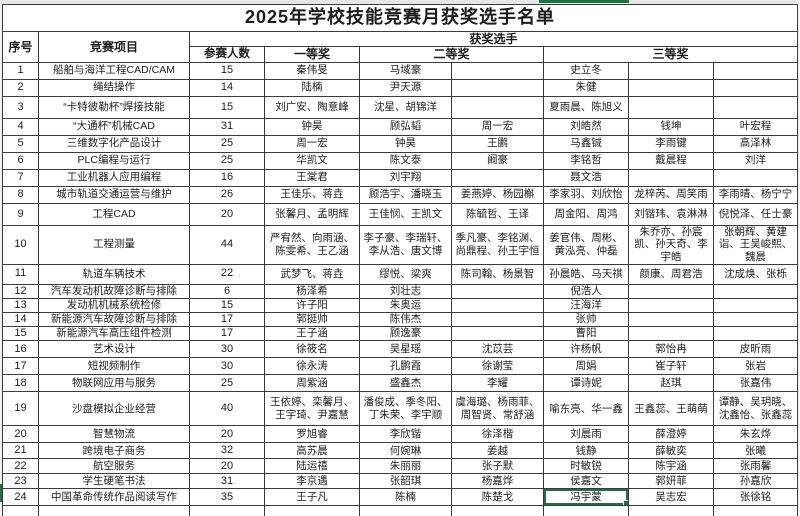 Image resolution: width=800 pixels, height=516 pixels. Describe the element at coordinates (312, 409) in the screenshot. I see `first-prize-cell: 王依婷、栾馨月、王宇琦、尹嘉慧` at that location.